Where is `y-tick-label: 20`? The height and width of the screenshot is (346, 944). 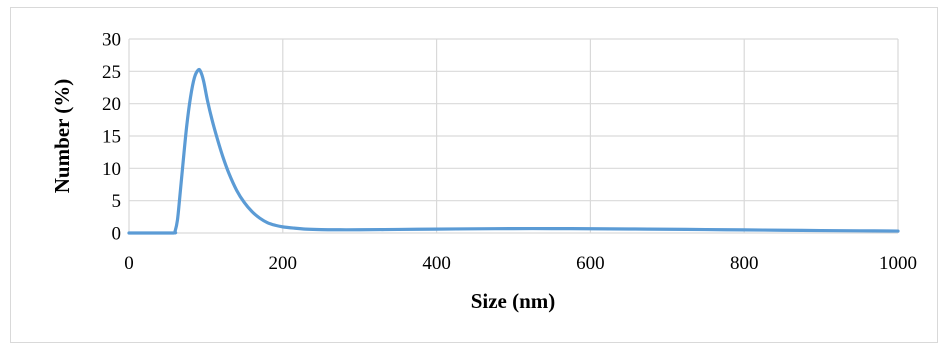
y-tick-label: 20 is located at coordinates (111, 104).